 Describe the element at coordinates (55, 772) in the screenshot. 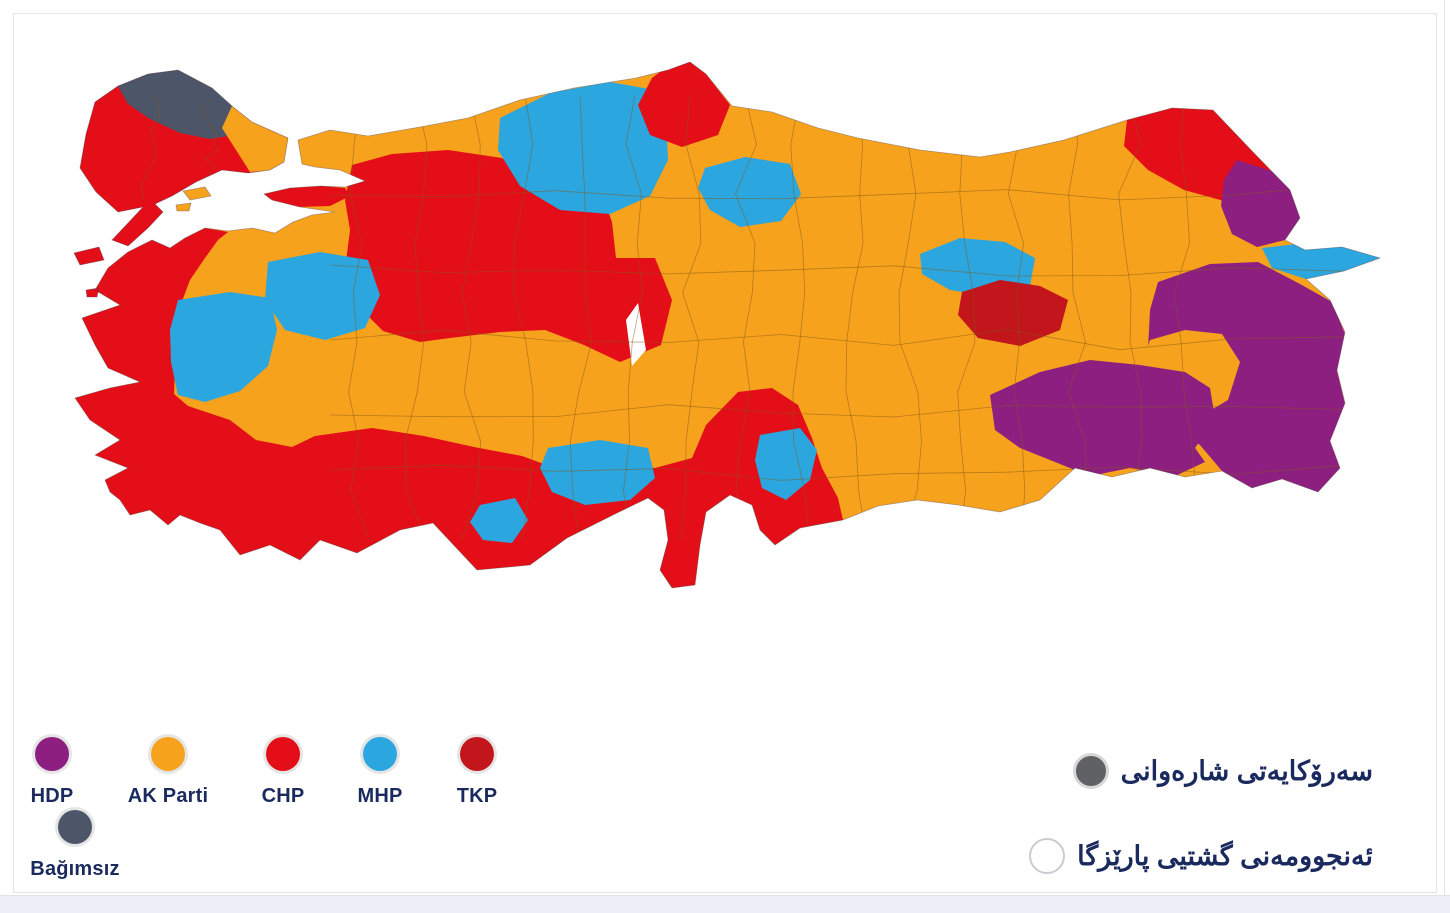

I see `legend-item-hdp: HDP` at that location.